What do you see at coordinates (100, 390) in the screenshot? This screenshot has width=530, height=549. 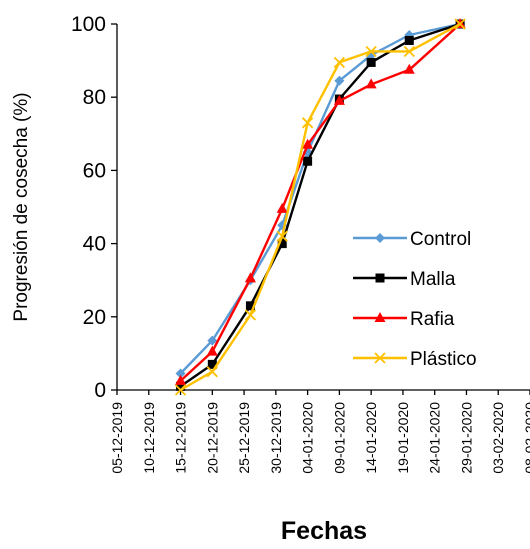 I see `y-tick-label: 0` at bounding box center [100, 390].